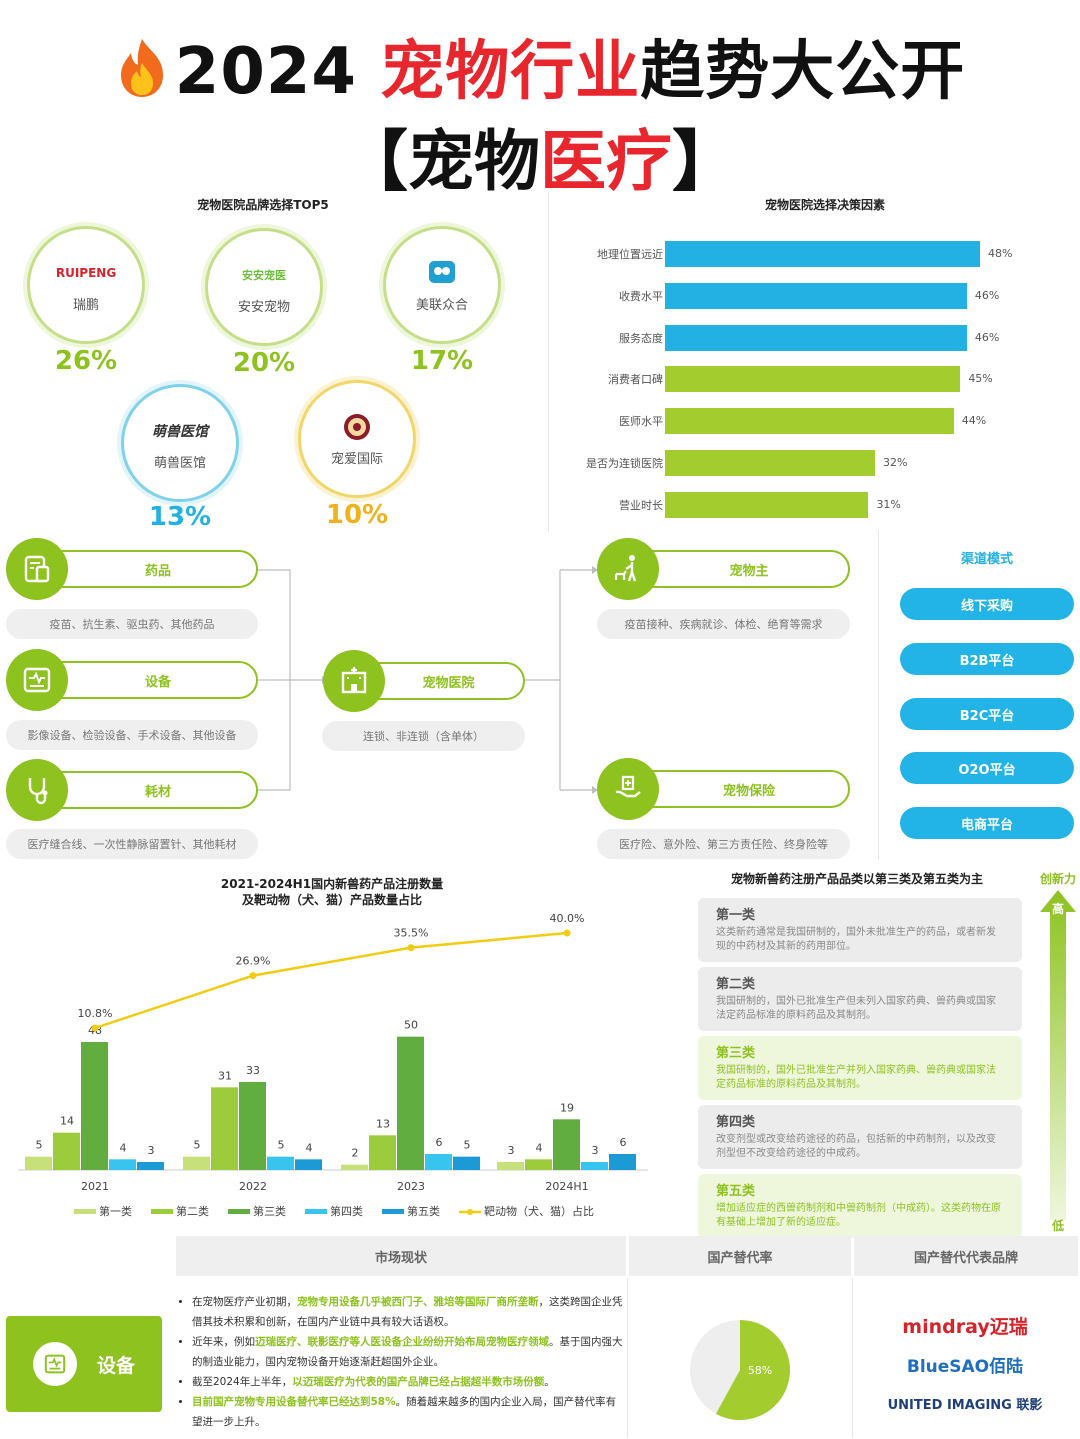  Describe the element at coordinates (1057, 1226) in the screenshot. I see `innovation-low: 低` at that location.